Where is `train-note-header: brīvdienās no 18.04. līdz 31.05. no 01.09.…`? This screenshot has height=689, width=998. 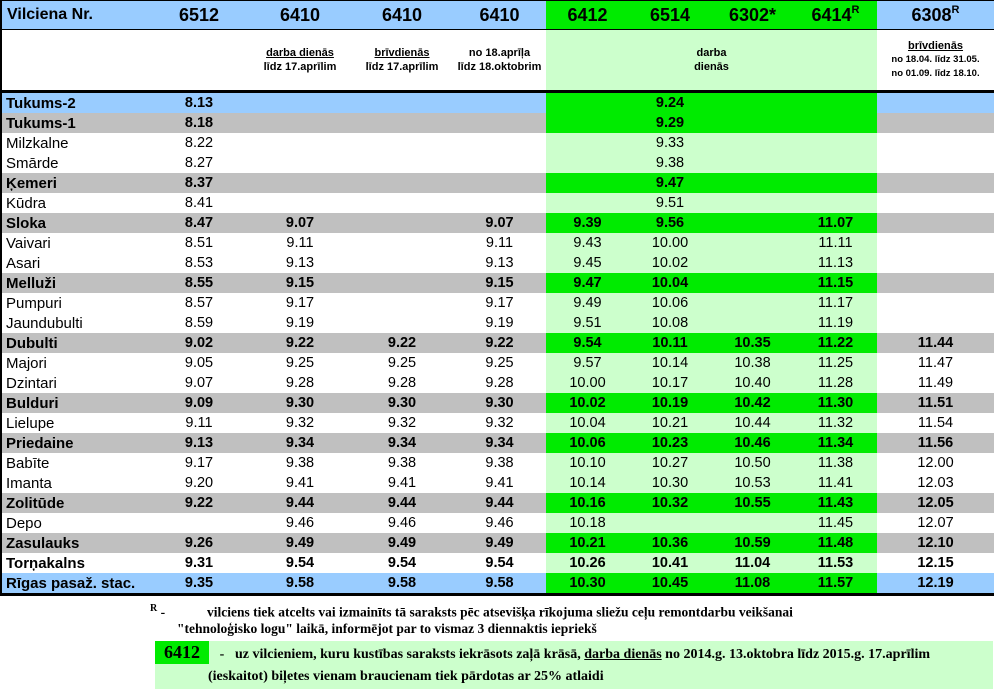
train-note-header: brīvdienās no 18.04. līdz 31.05. no 01.09.… is located at coordinates (935, 61).